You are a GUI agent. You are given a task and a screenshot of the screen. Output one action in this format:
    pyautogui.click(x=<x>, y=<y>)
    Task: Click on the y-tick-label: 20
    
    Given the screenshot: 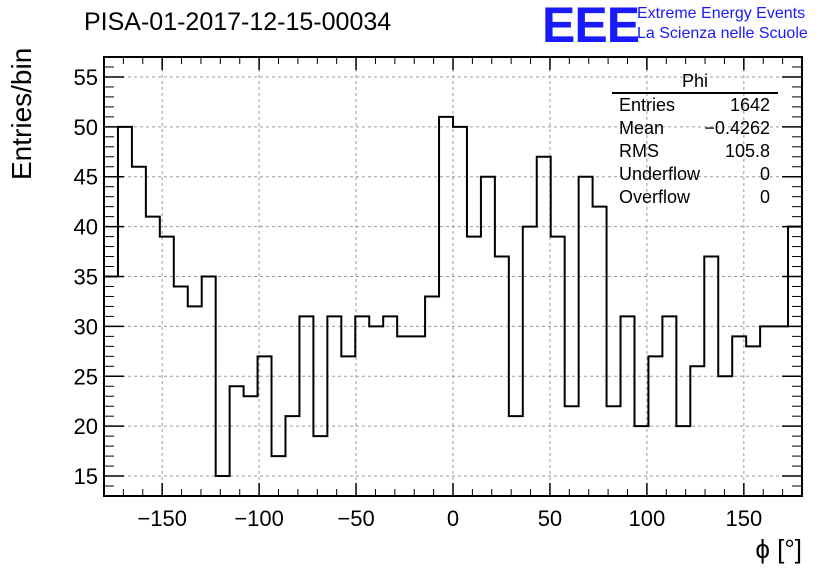 What is the action you would take?
    pyautogui.click(x=86, y=426)
    